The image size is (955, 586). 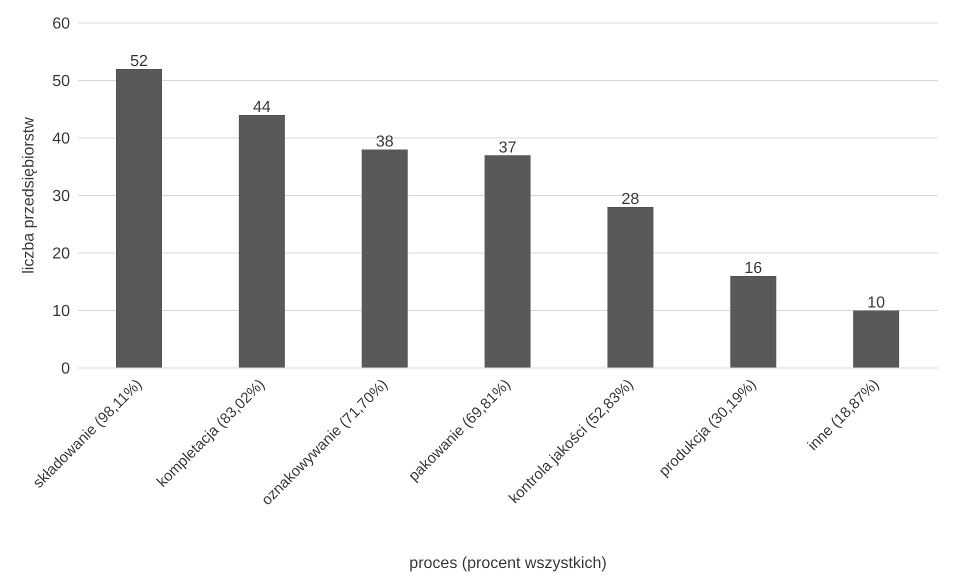 I want to click on data-label: 44, so click(x=261, y=107).